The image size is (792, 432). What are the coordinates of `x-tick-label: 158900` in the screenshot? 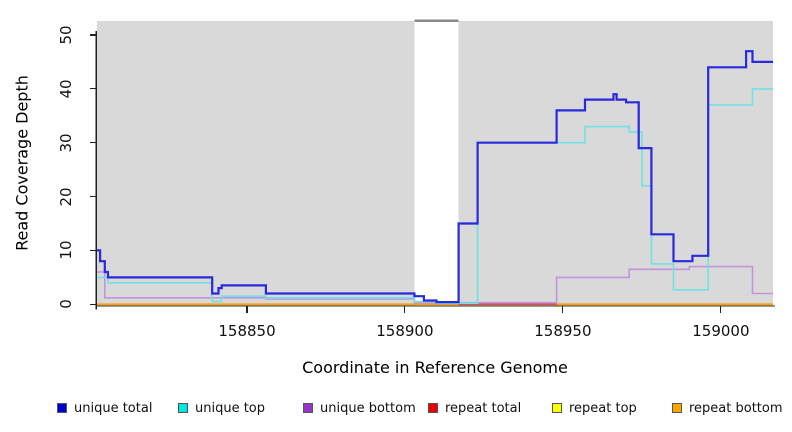 It's located at (405, 331).